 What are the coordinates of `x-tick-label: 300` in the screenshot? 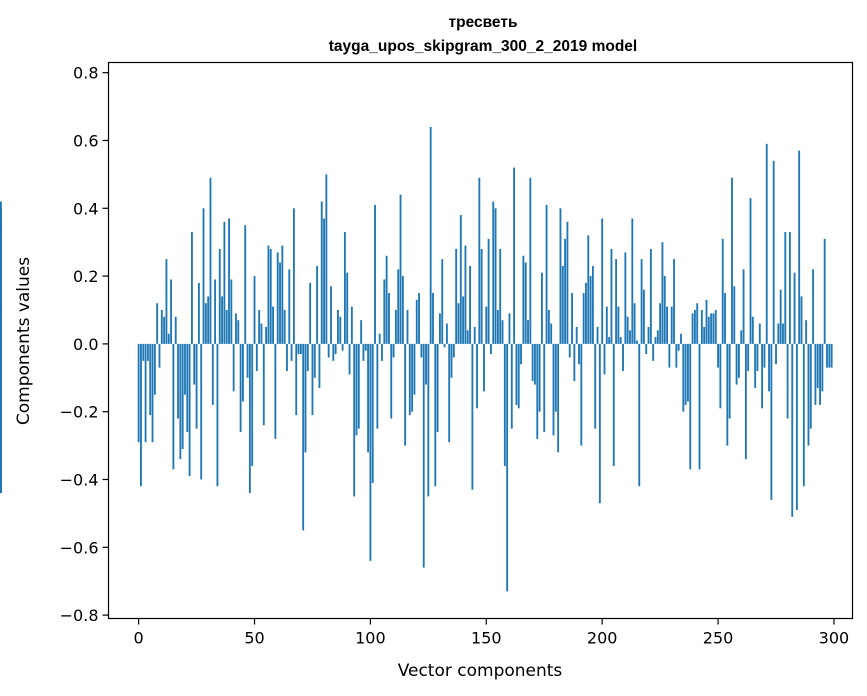 It's located at (834, 638).